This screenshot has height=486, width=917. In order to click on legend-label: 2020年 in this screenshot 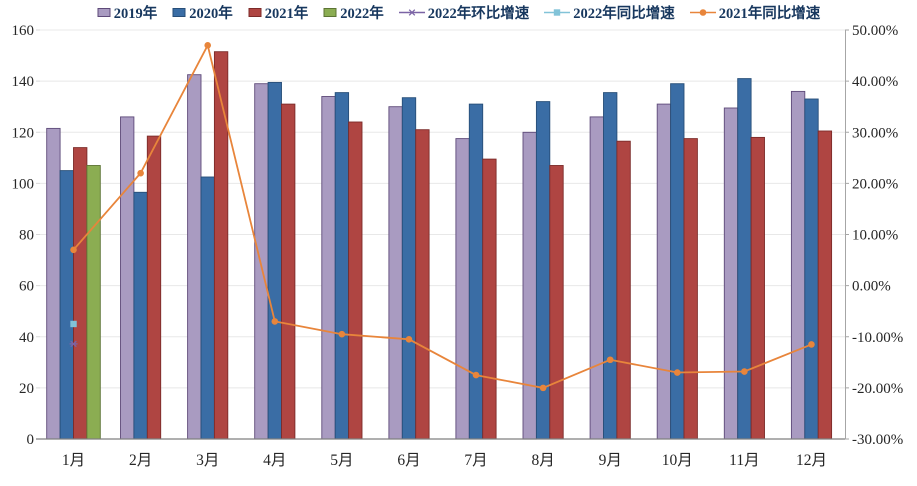, I will do `click(211, 14)`.